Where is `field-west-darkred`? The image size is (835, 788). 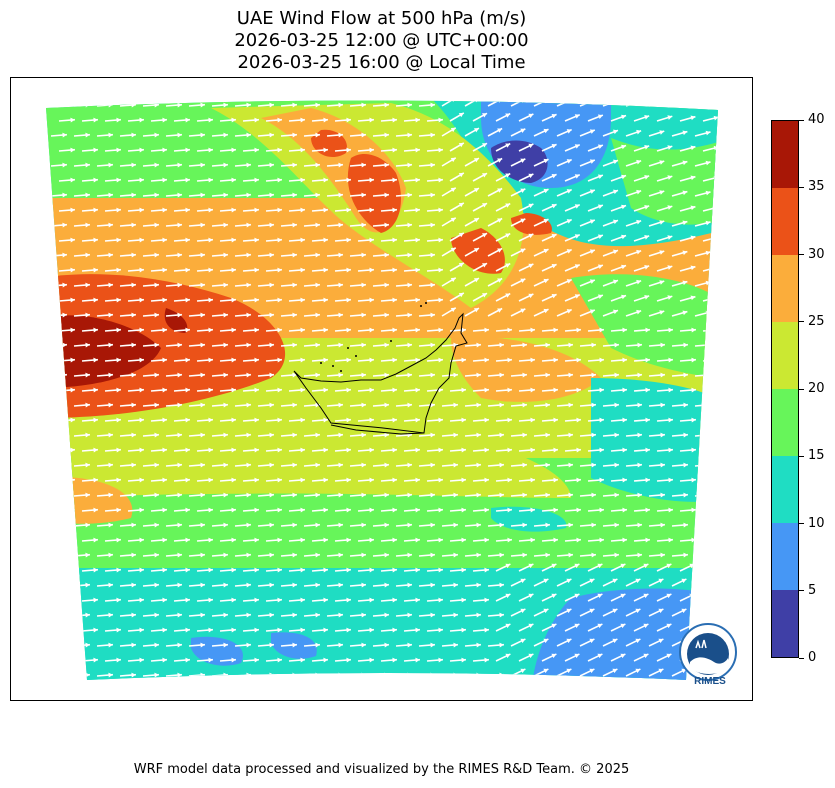 field-west-darkred is located at coordinates (103, 351).